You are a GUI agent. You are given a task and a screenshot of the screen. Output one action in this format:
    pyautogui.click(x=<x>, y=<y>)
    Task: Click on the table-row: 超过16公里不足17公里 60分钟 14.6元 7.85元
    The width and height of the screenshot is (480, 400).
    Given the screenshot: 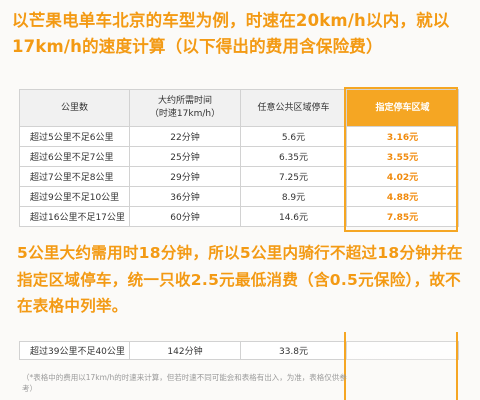 What is the action you would take?
    pyautogui.click(x=239, y=216)
    